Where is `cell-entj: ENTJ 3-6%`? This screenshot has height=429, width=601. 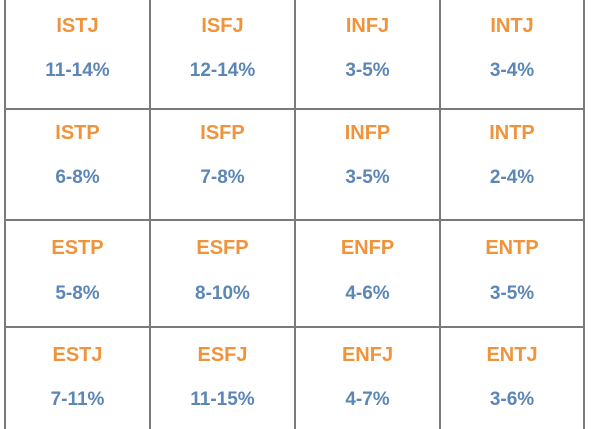
cell-entj: ENTJ 3-6% is located at coordinates (512, 378).